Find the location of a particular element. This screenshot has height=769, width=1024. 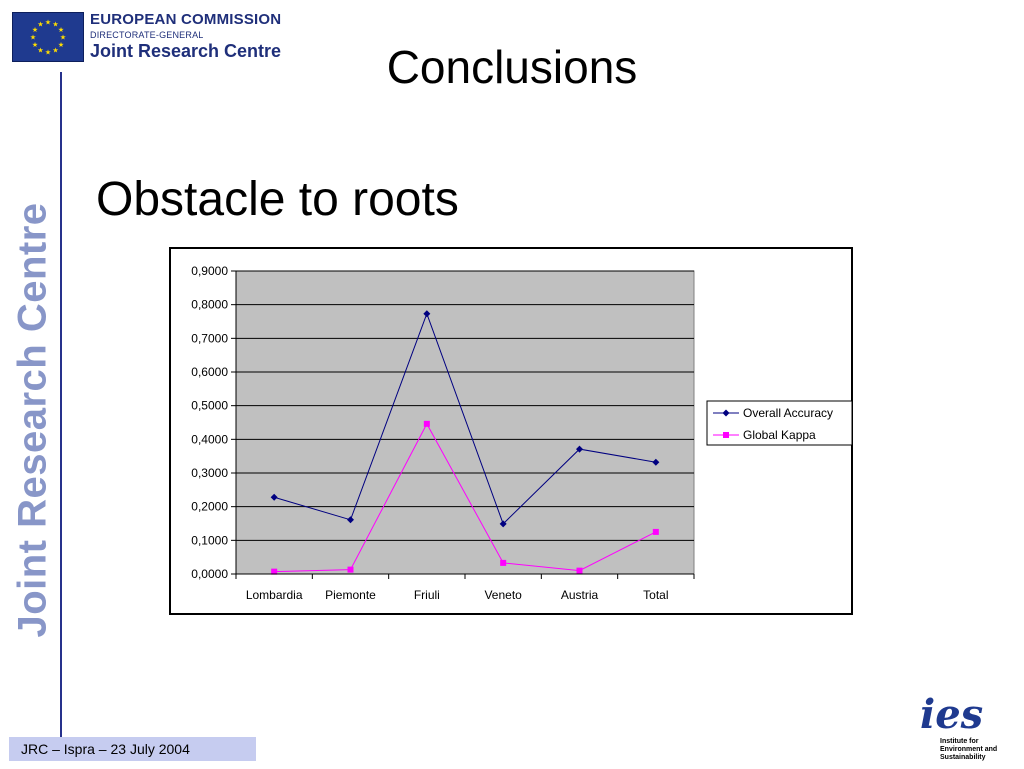

x-tick-label: Total is located at coordinates (655, 595).